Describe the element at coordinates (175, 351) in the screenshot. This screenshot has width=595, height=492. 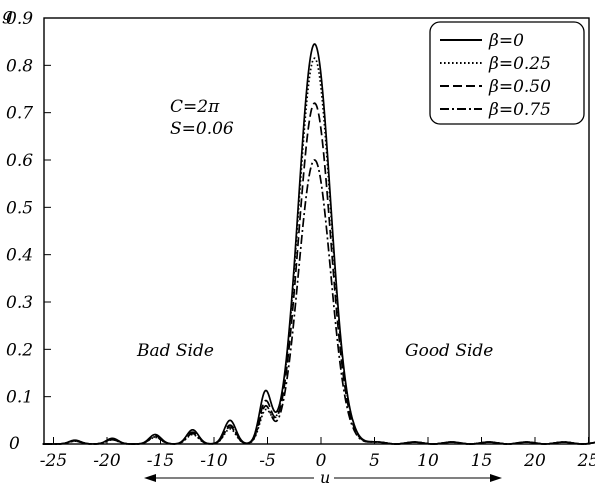
I see `annotation-bad-side: Bad Side` at that location.